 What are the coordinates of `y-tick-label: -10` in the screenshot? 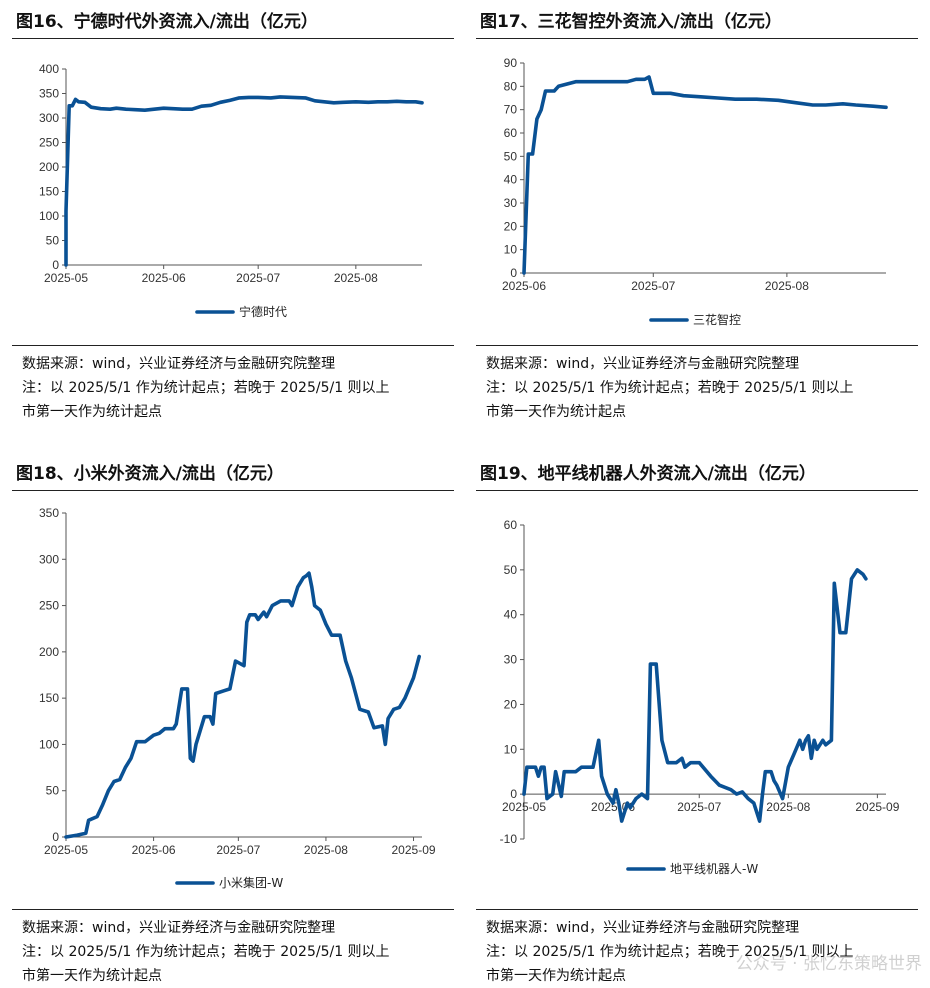 It's located at (509, 839).